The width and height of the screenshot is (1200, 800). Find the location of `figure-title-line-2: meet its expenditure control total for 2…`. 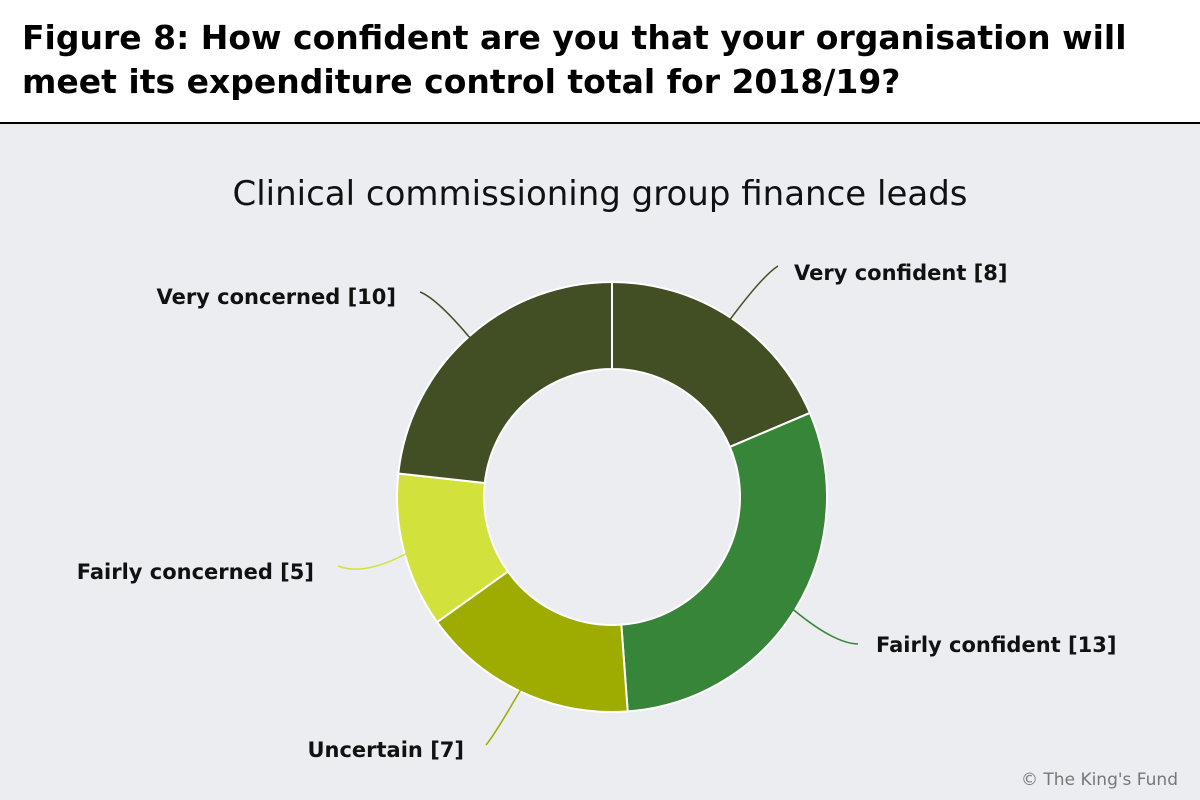

figure-title-line-2: meet its expenditure control total for 2… is located at coordinates (461, 81).